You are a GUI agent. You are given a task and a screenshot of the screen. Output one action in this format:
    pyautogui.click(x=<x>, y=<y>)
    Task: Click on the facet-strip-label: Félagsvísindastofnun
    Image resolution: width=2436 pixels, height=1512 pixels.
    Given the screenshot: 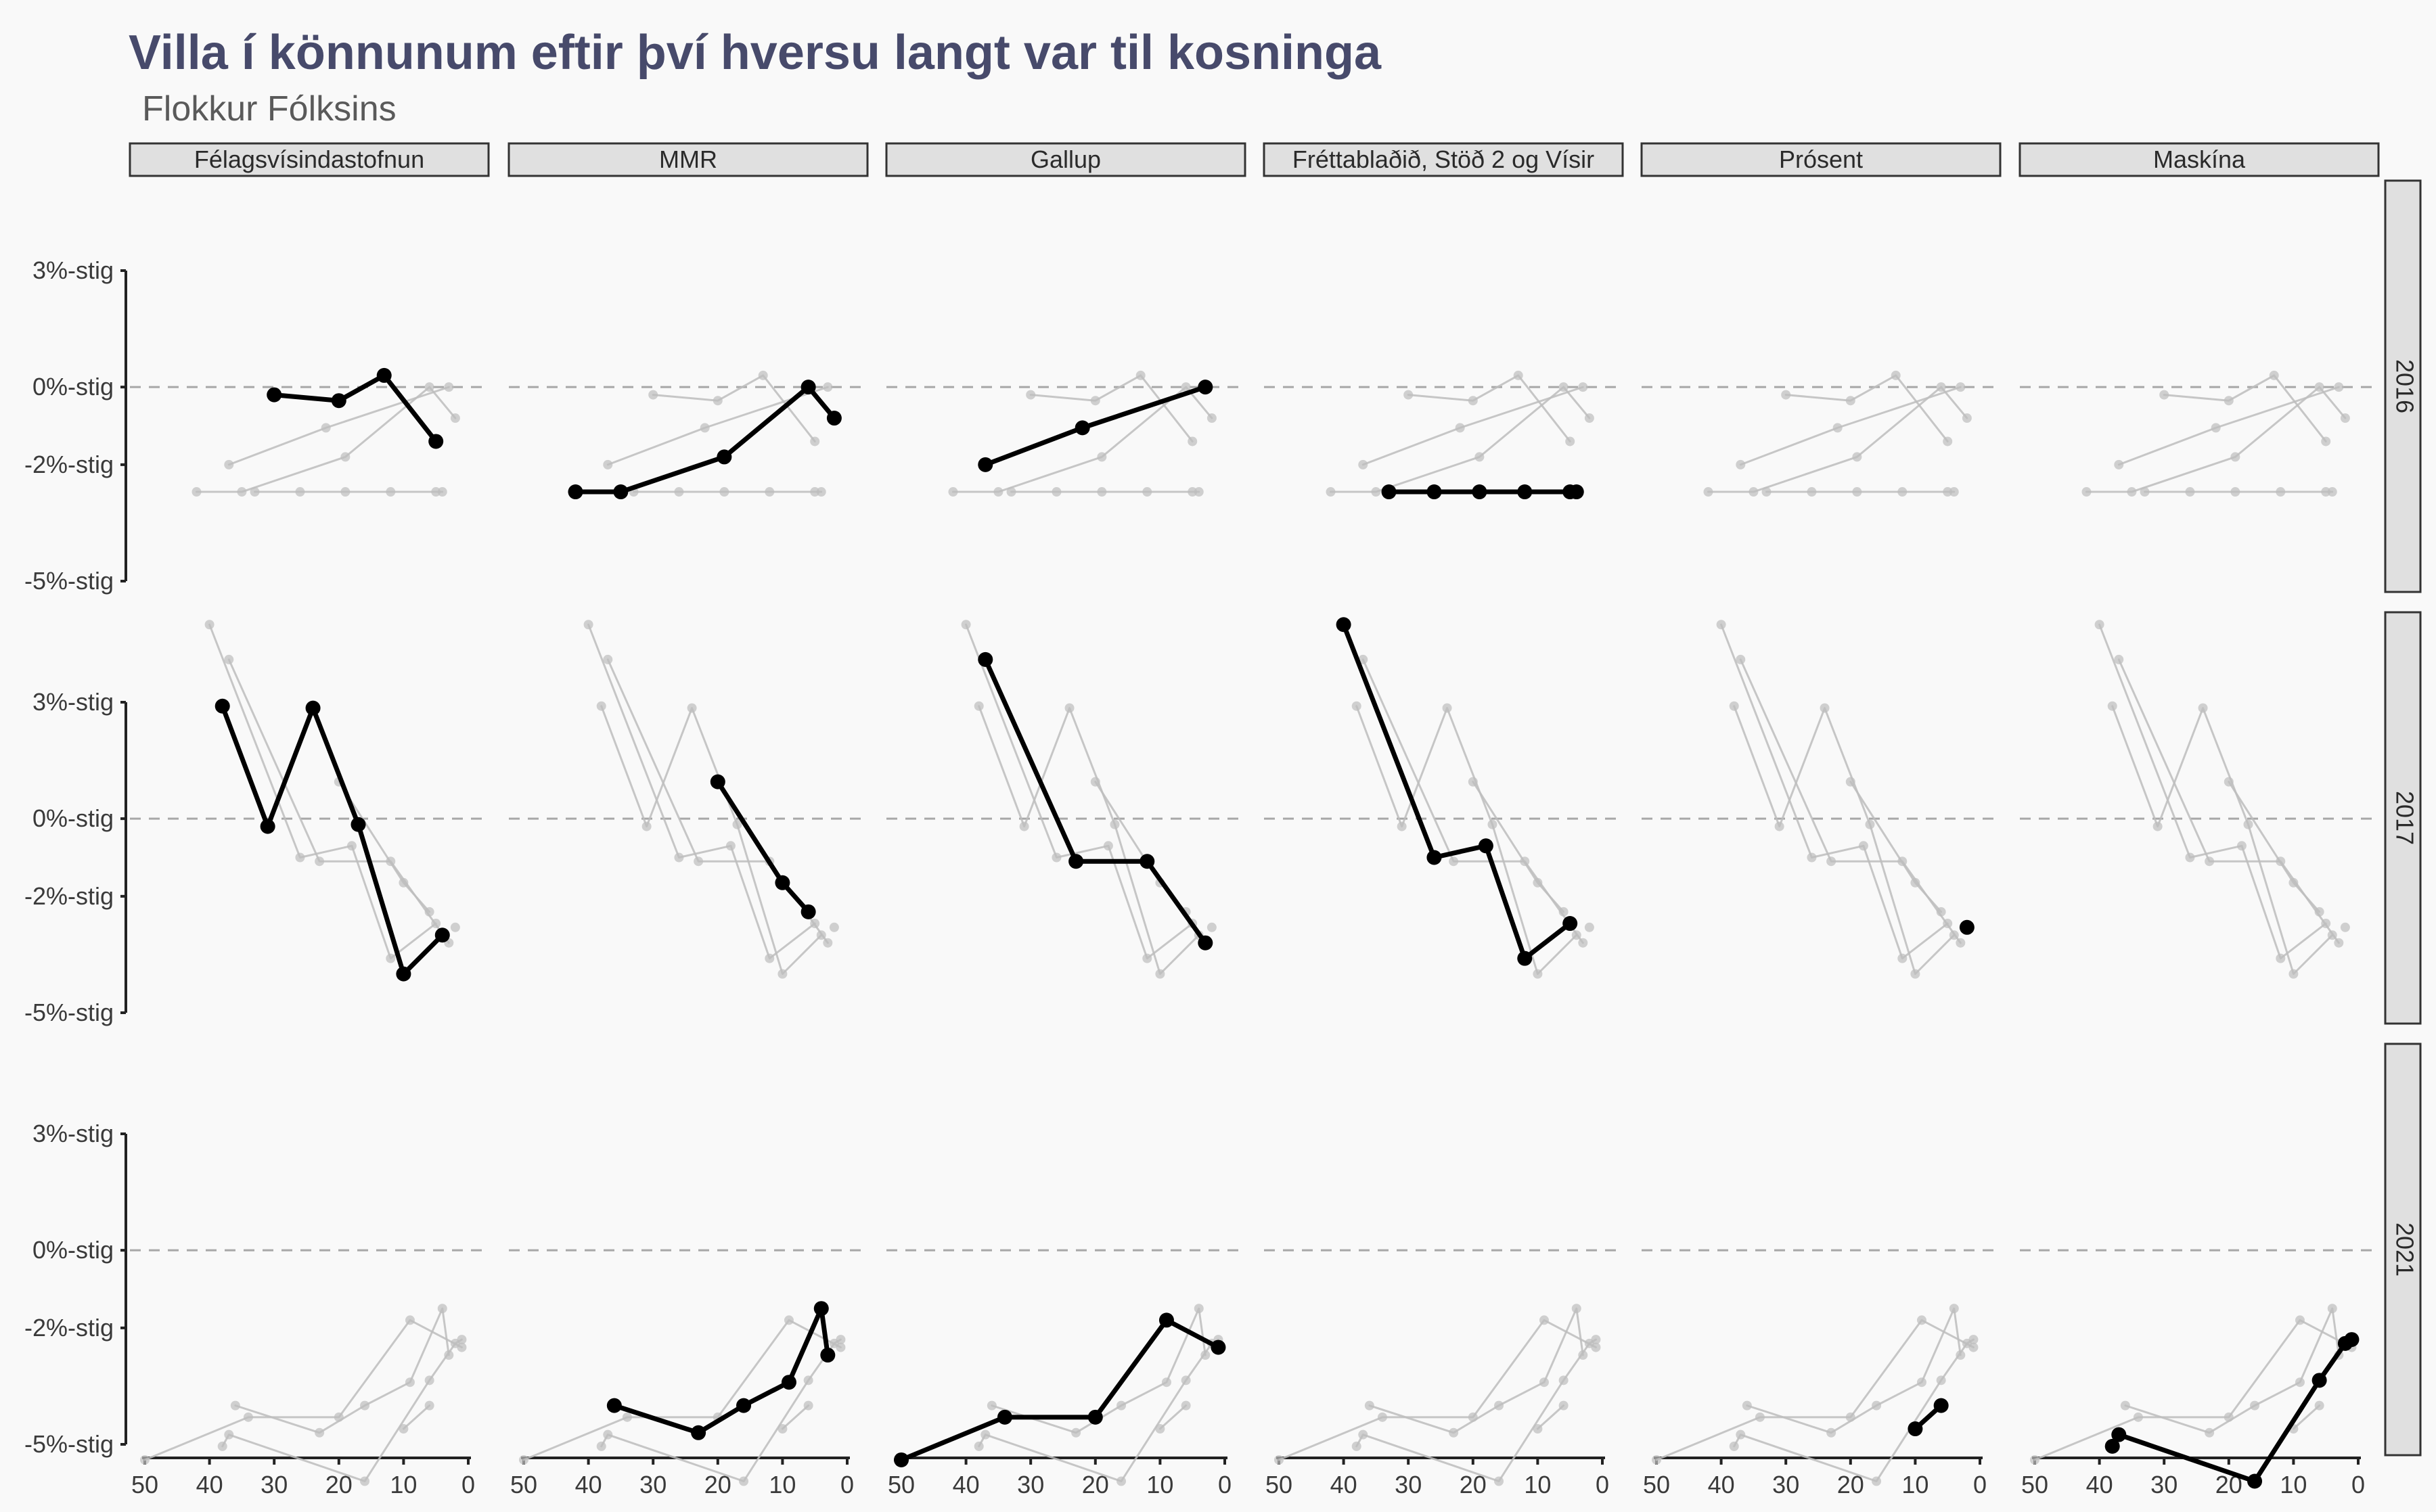 What is the action you would take?
    pyautogui.click(x=309, y=159)
    